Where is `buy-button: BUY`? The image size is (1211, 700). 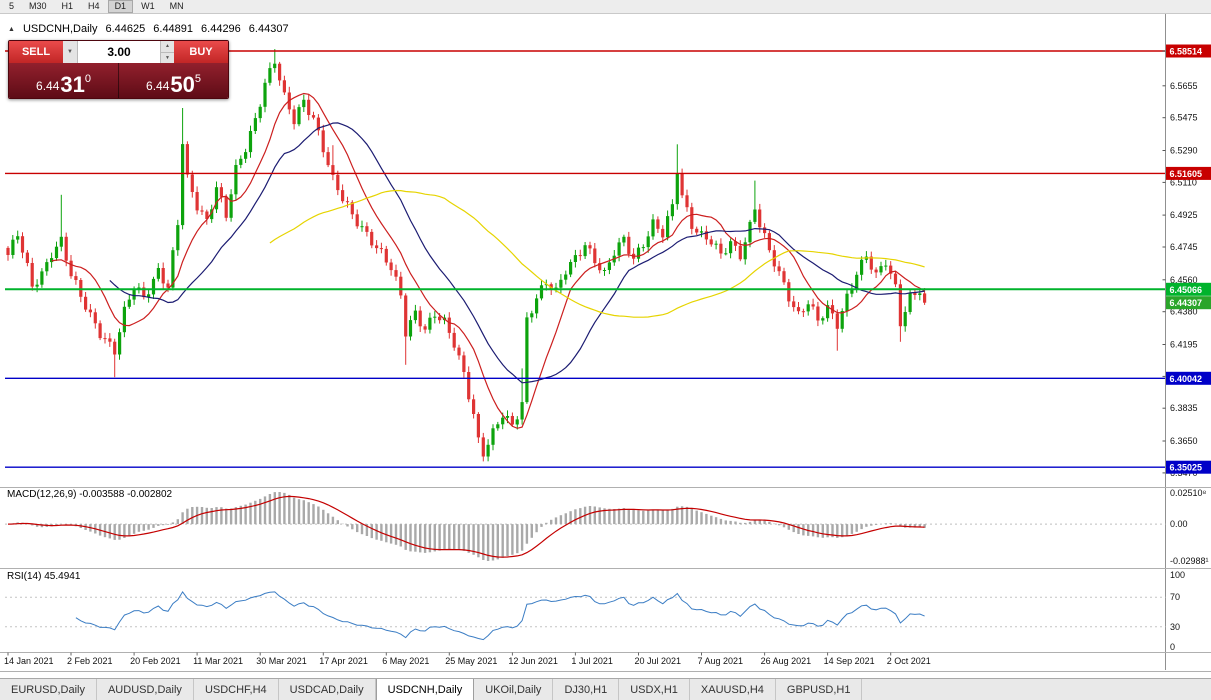 buy-button: BUY is located at coordinates (201, 52).